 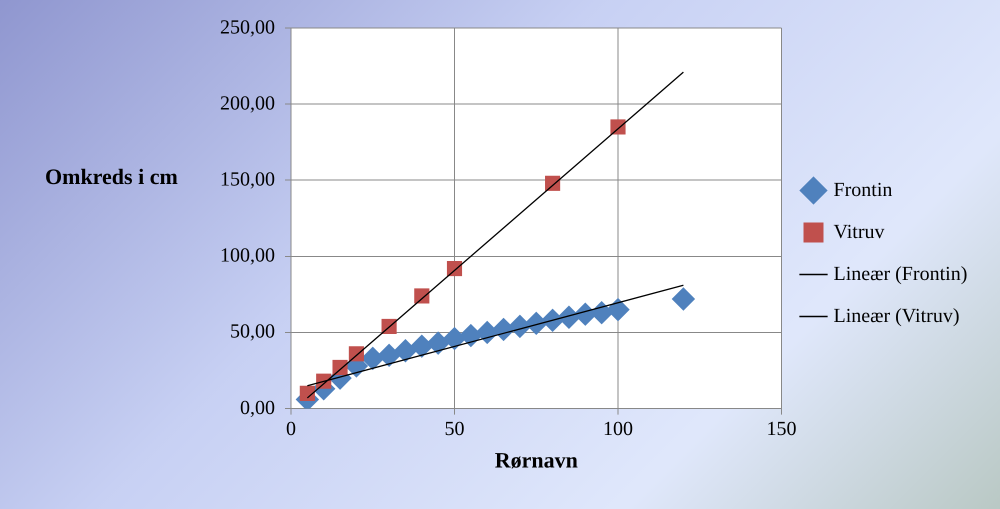 I want to click on y-axis-title: Omkreds i cm, so click(x=111, y=176).